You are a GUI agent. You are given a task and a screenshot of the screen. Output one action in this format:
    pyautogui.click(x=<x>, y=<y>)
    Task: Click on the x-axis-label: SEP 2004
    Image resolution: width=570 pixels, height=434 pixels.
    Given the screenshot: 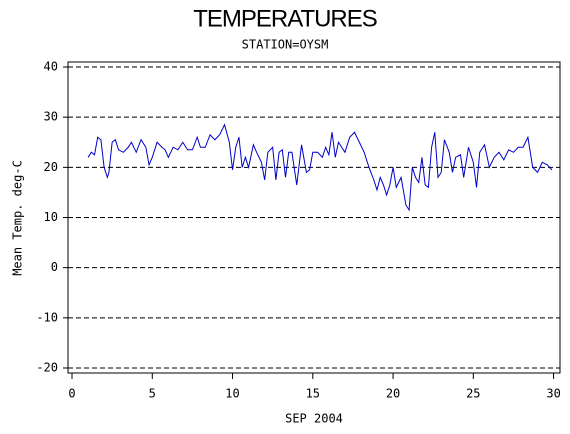 What is the action you would take?
    pyautogui.click(x=314, y=419)
    